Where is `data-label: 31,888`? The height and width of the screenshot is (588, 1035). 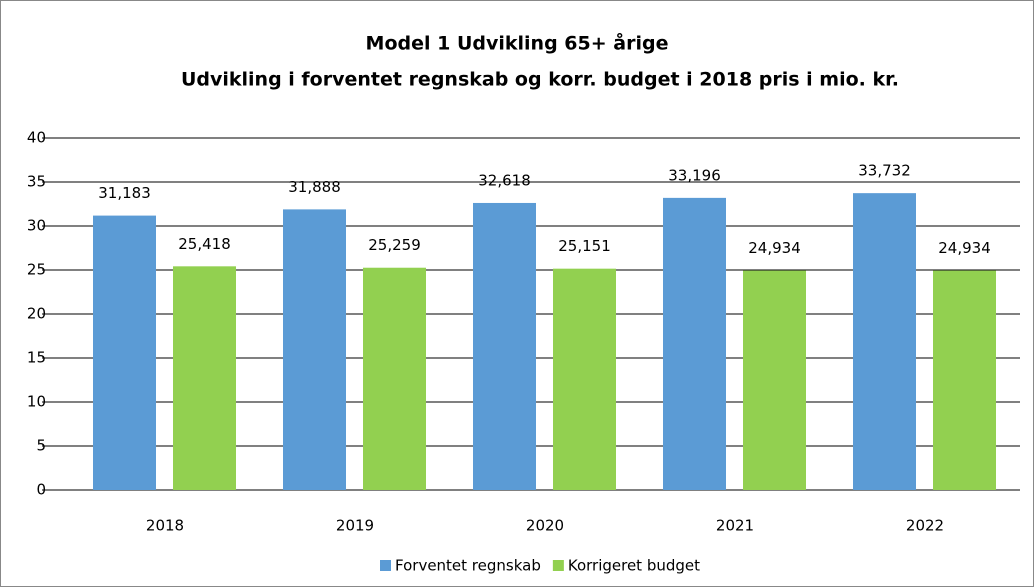
data-label: 31,888 is located at coordinates (314, 187).